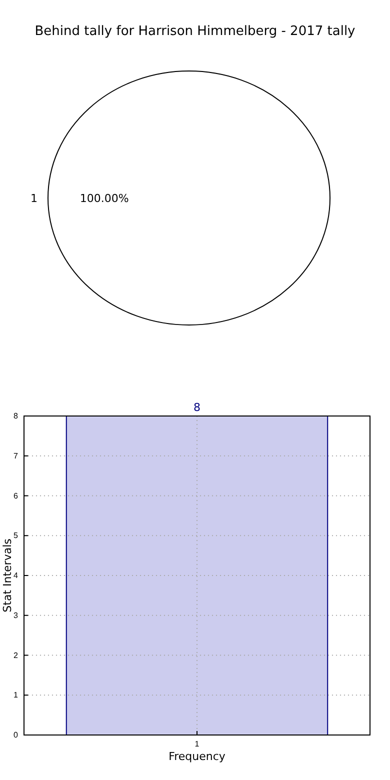 The image size is (390, 780). What do you see at coordinates (104, 198) in the screenshot?
I see `data-label: 100.00%` at bounding box center [104, 198].